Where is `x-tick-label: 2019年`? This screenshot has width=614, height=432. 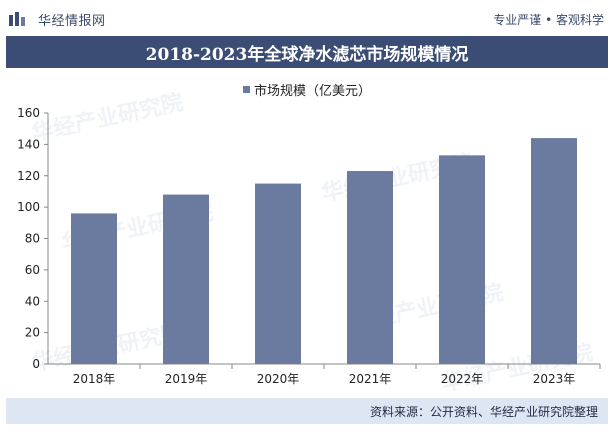 x-tick-label: 2019年 is located at coordinates (186, 379).